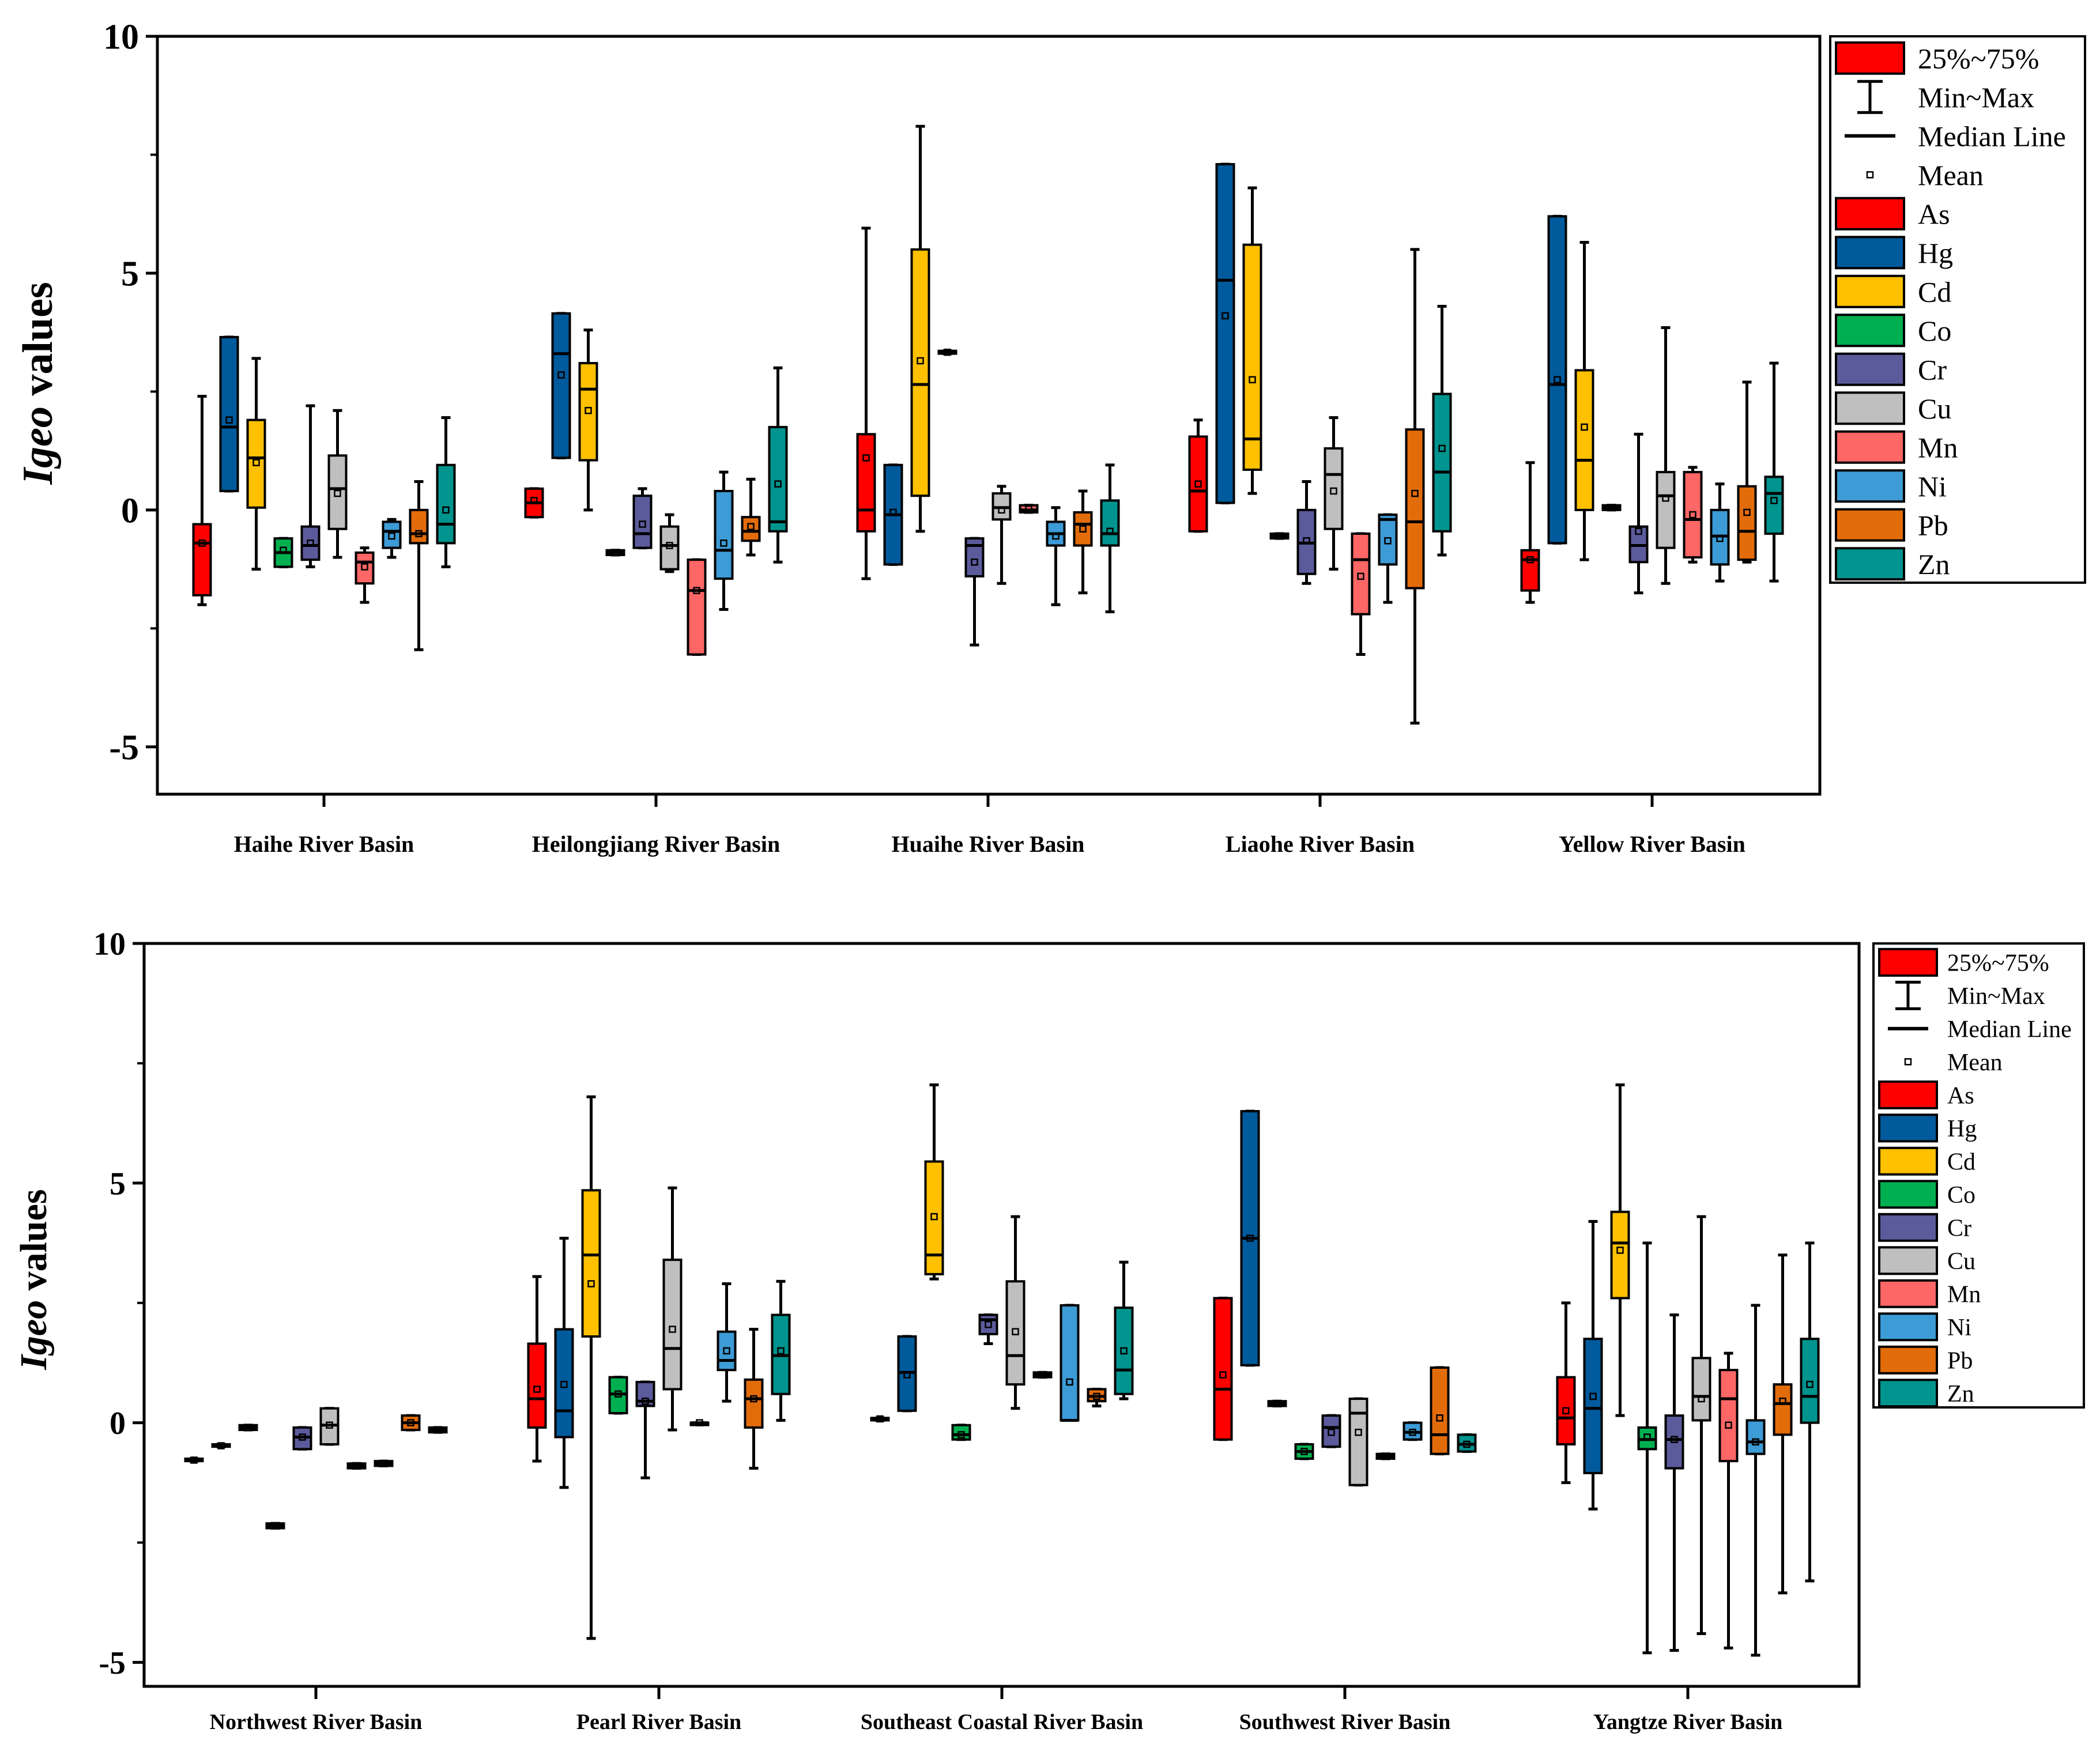 This screenshot has width=2100, height=1763. What do you see at coordinates (34, 1280) in the screenshot?
I see `bottom-y-axis-label: Igeo values` at bounding box center [34, 1280].